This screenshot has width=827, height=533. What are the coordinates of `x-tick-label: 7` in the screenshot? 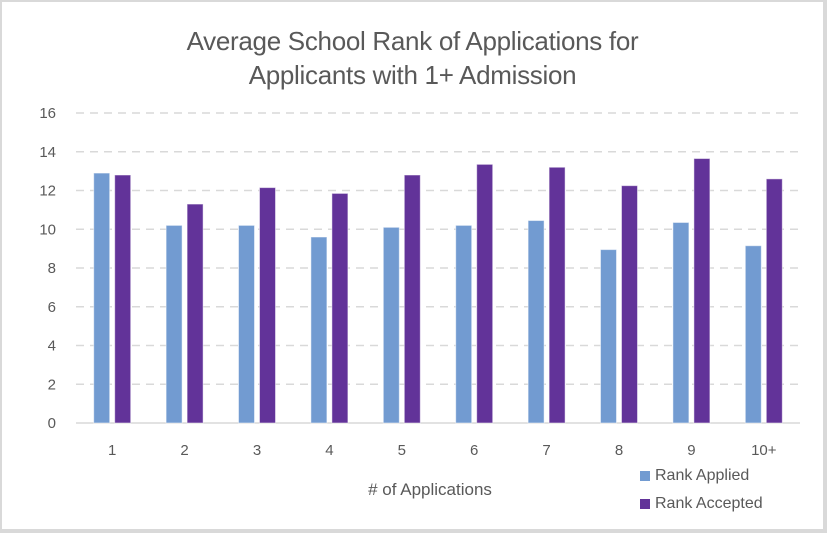 It's located at (546, 450).